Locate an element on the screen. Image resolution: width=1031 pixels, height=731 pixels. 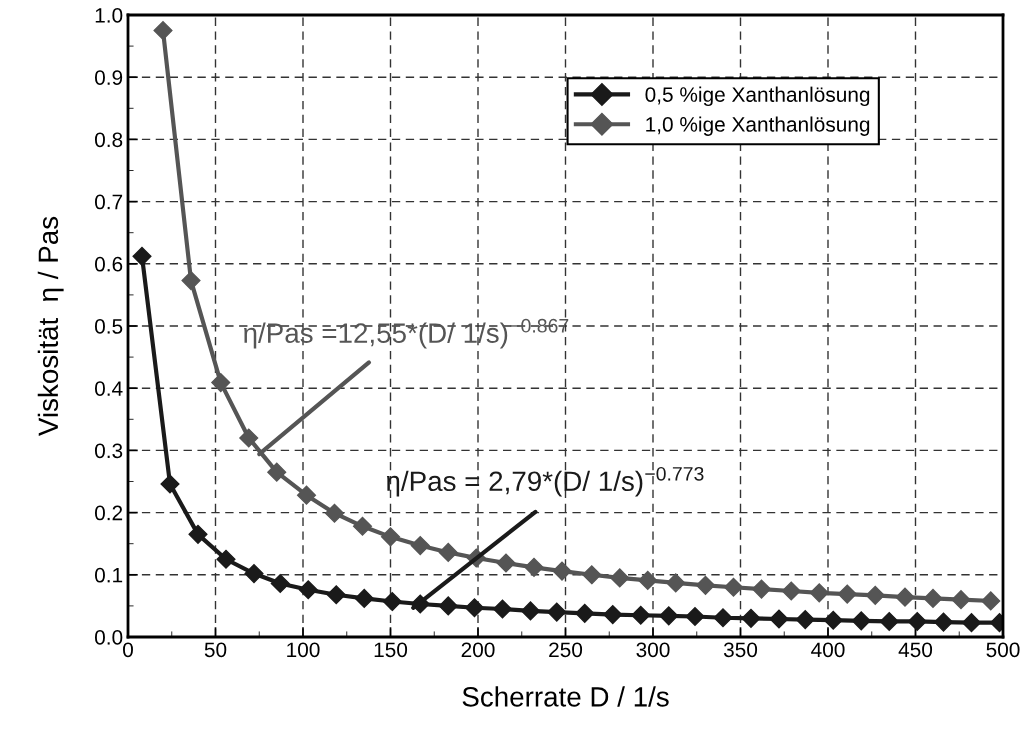
x-tick-label: 250 is located at coordinates (566, 650).